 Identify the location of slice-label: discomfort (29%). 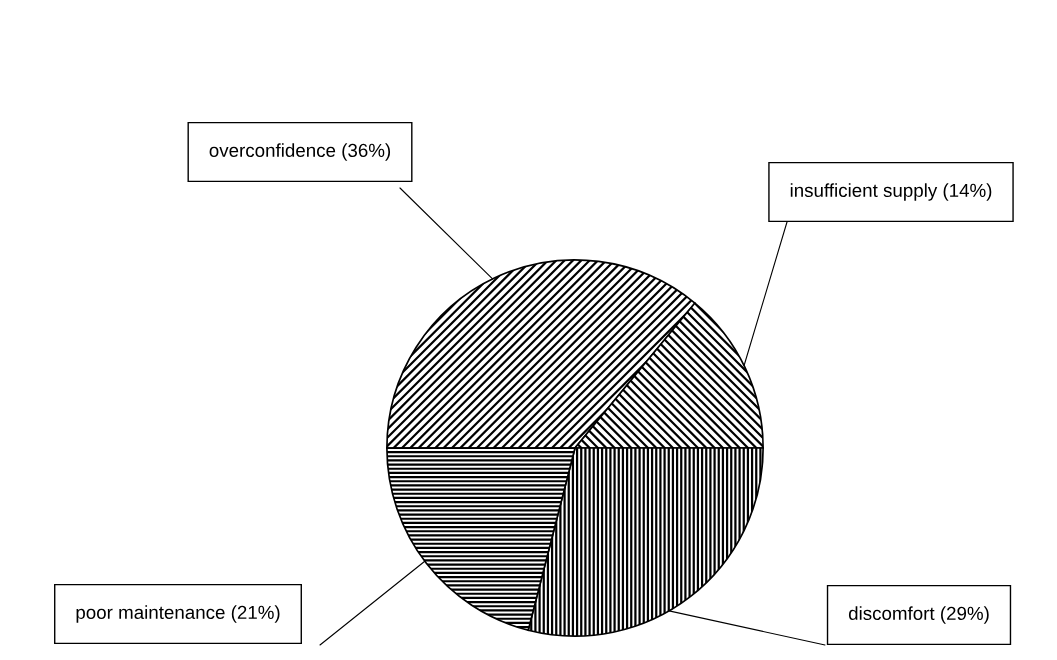
(918, 615).